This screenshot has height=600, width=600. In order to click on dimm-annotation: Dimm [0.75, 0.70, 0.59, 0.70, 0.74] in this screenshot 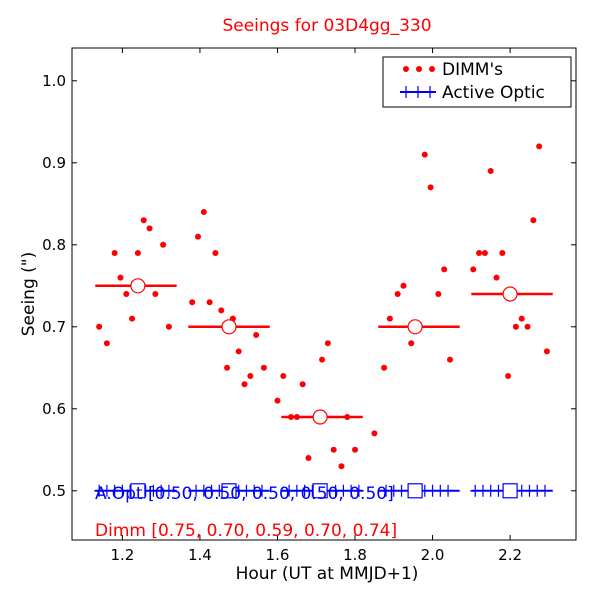, I will do `click(246, 531)`.